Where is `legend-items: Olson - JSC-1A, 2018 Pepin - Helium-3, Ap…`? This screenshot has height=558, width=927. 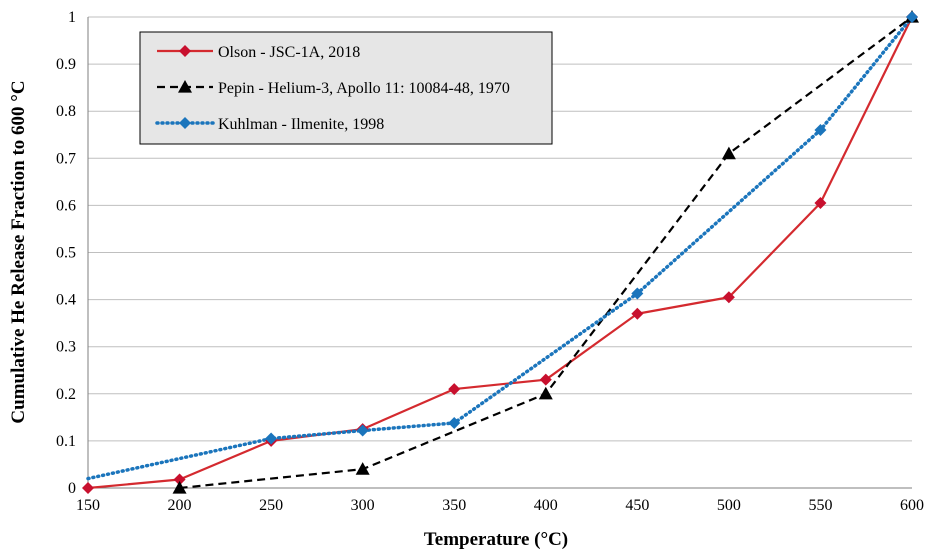 legend-items: Olson - JSC-1A, 2018 Pepin - Helium-3, Ap… is located at coordinates (332, 88).